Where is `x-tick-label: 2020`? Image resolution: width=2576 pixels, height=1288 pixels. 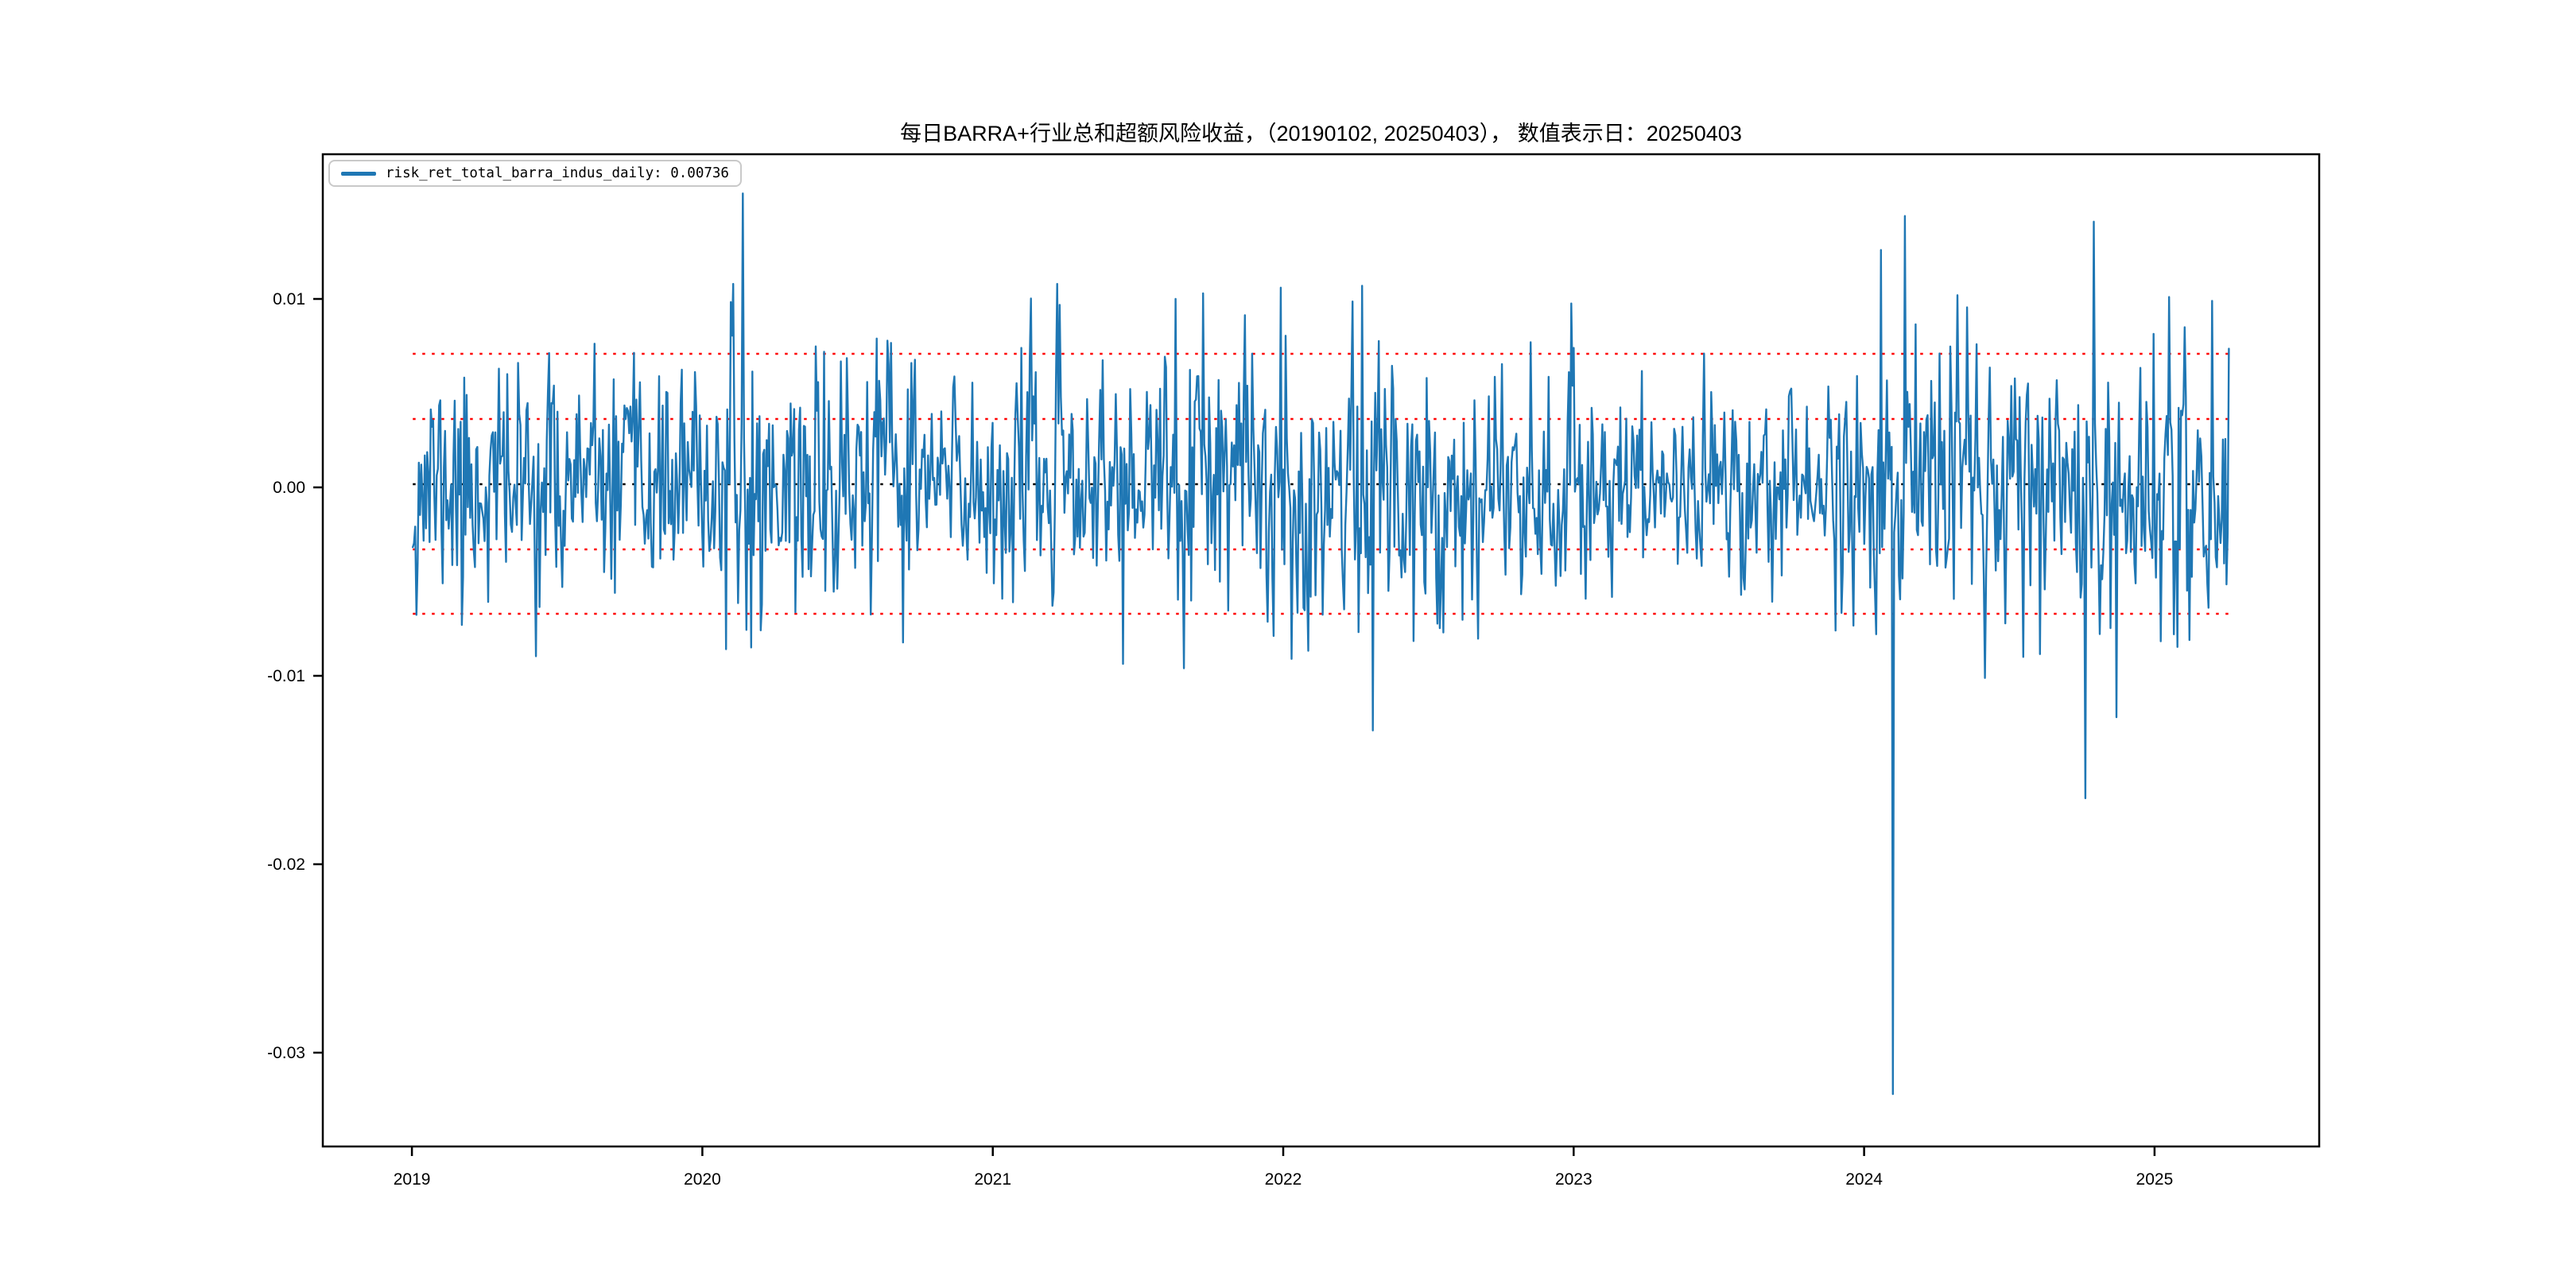 x-tick-label: 2020 is located at coordinates (703, 1179).